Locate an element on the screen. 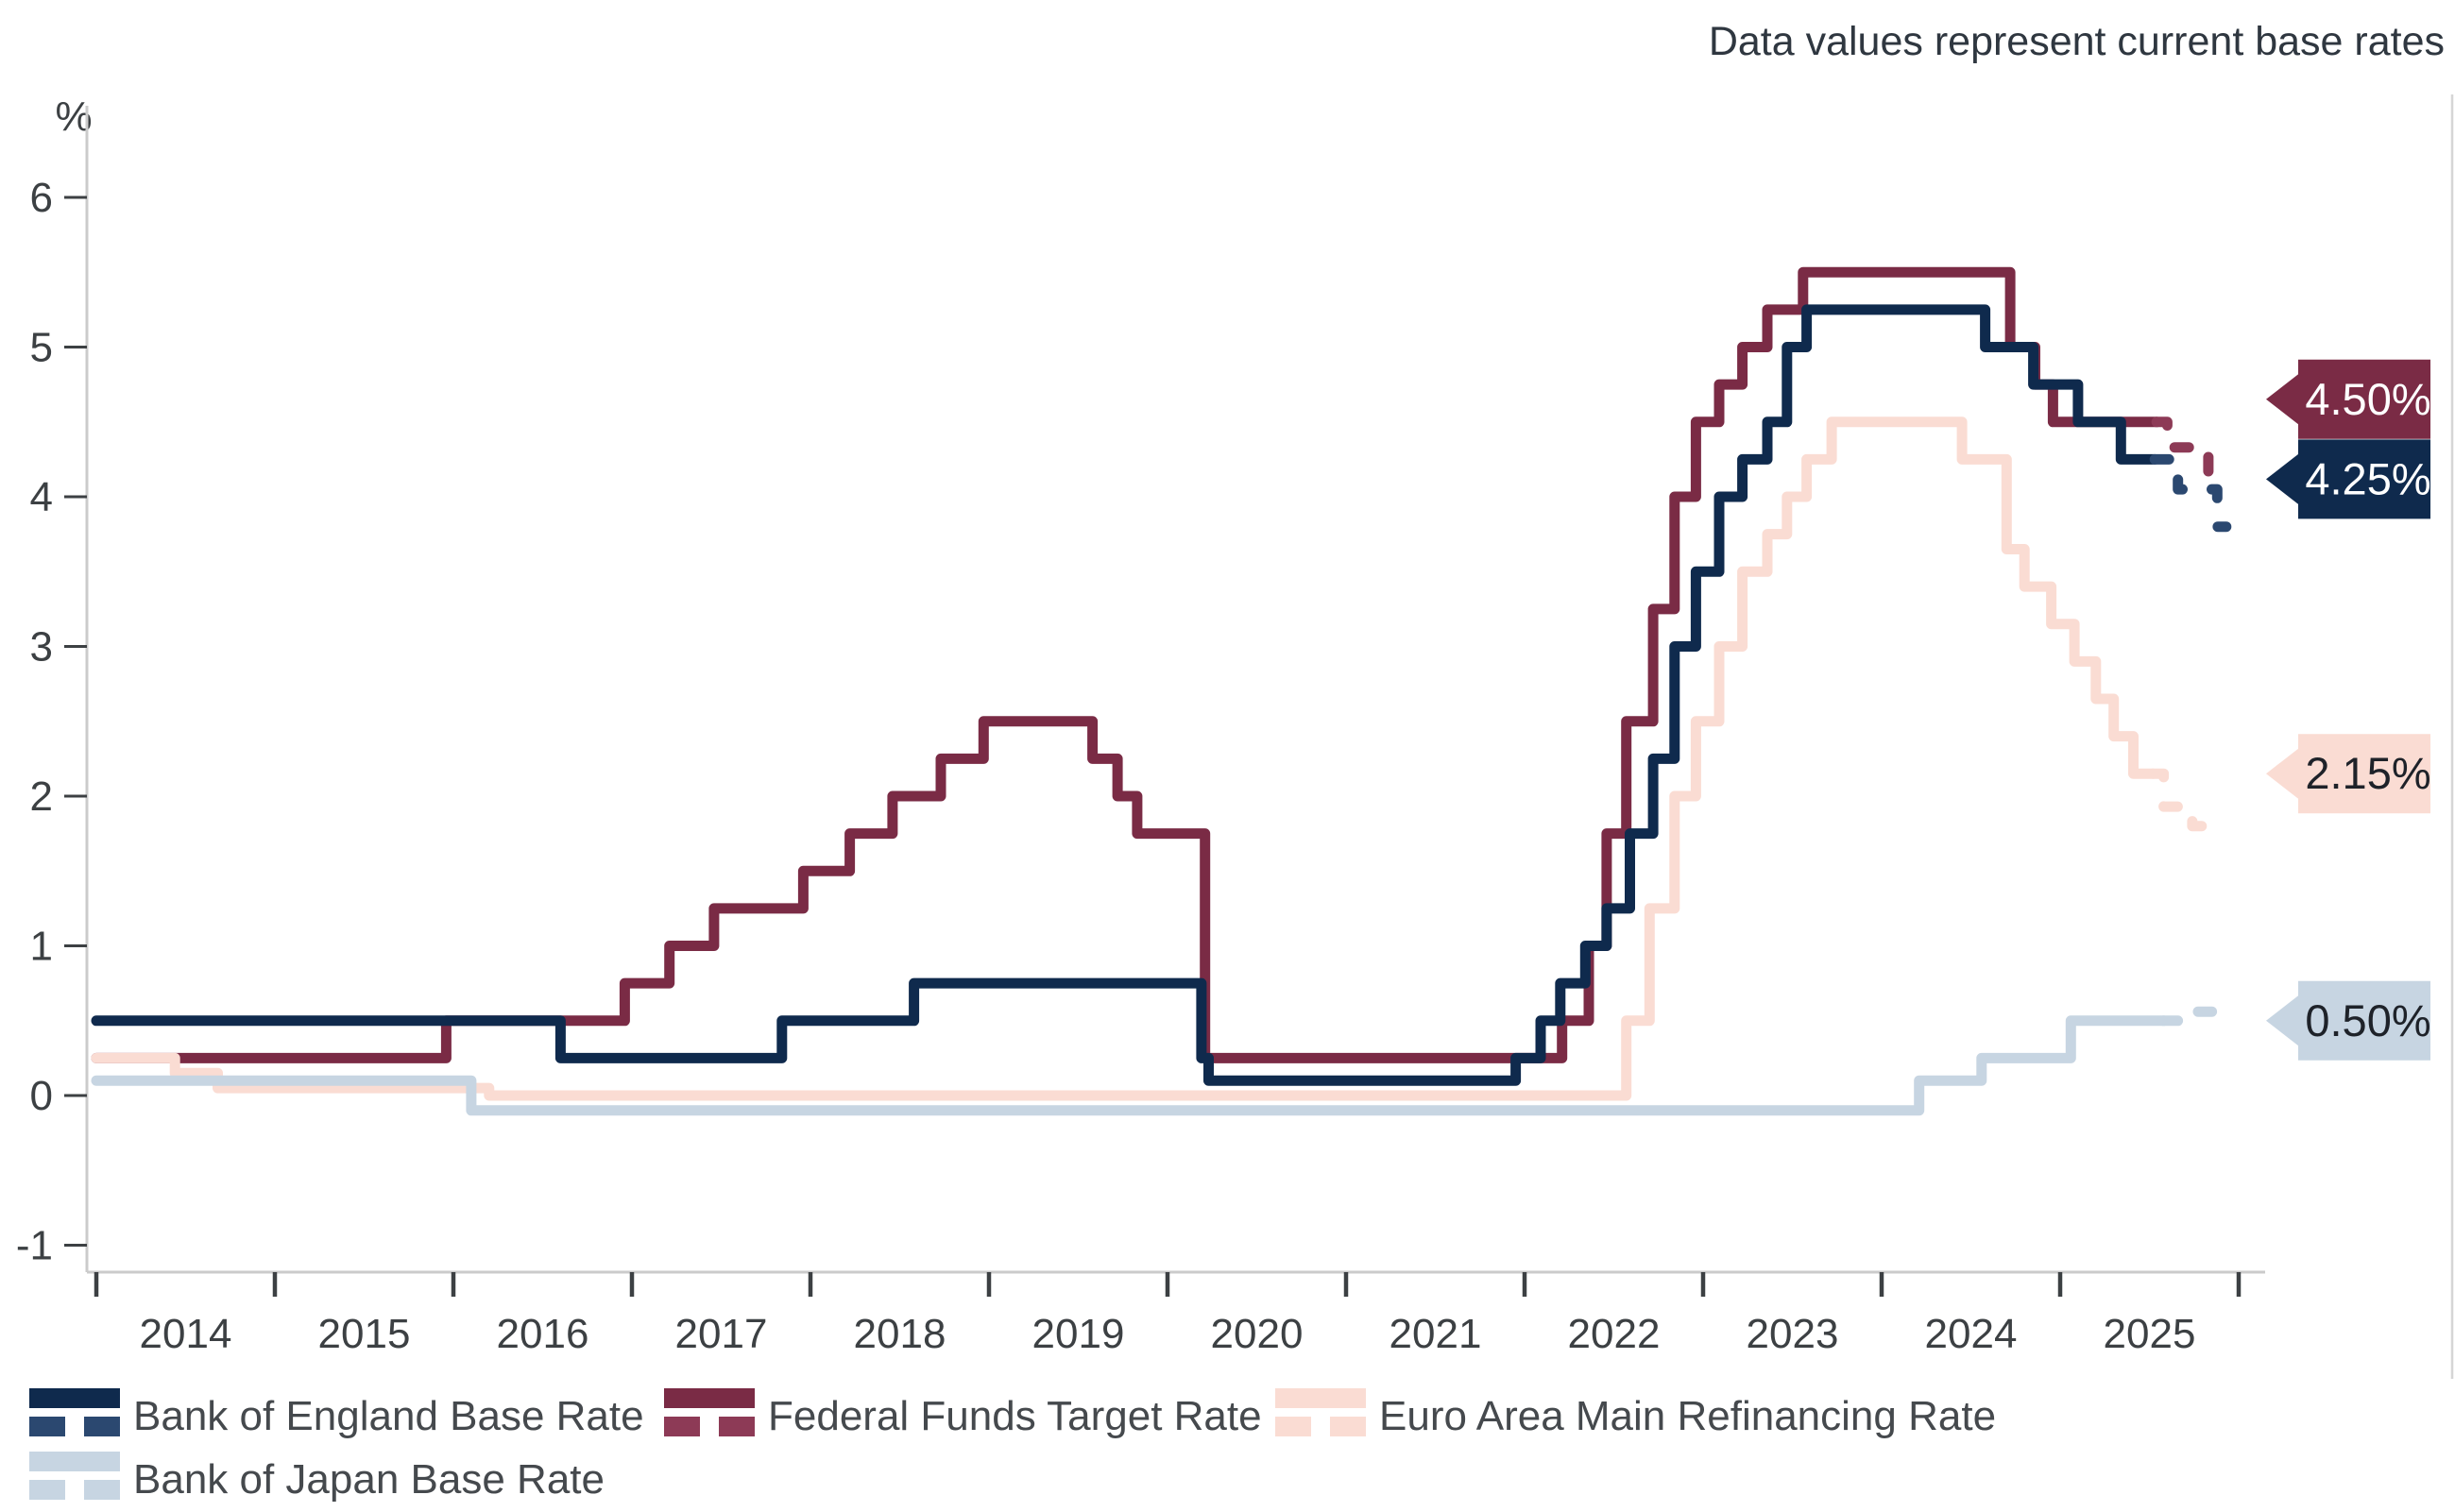 The image size is (2455, 1512). y-tick-label: 6 is located at coordinates (41, 198).